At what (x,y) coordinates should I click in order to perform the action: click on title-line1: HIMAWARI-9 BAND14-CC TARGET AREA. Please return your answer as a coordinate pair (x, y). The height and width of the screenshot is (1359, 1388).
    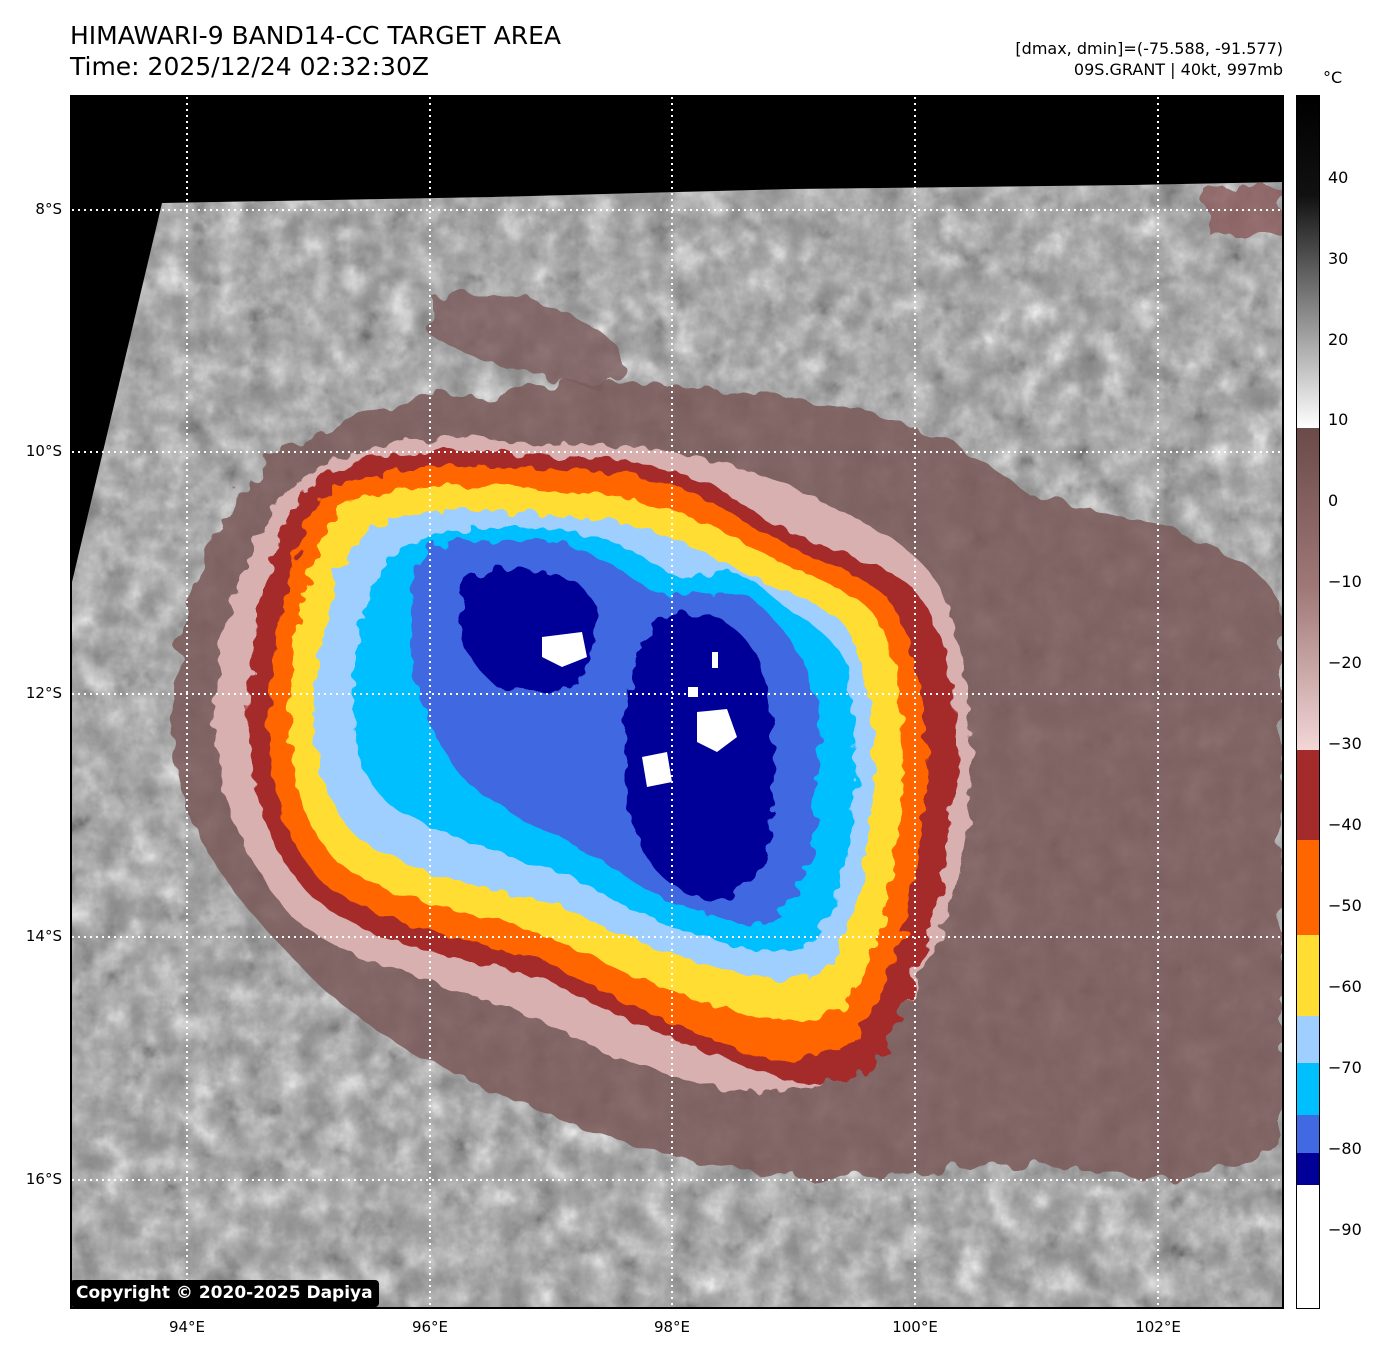
    Looking at the image, I should click on (316, 35).